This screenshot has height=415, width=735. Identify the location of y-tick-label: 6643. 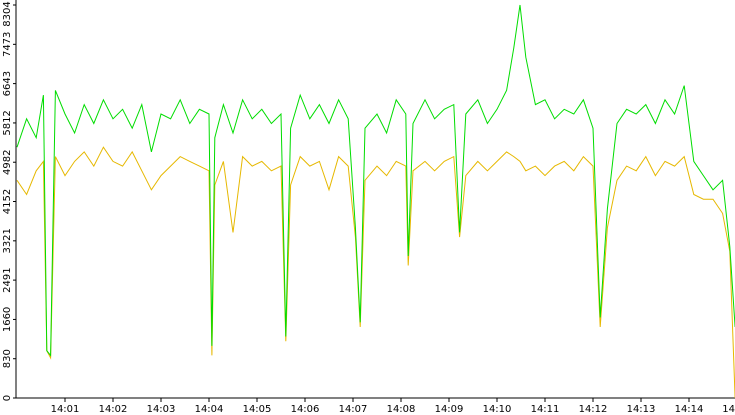
(7, 83).